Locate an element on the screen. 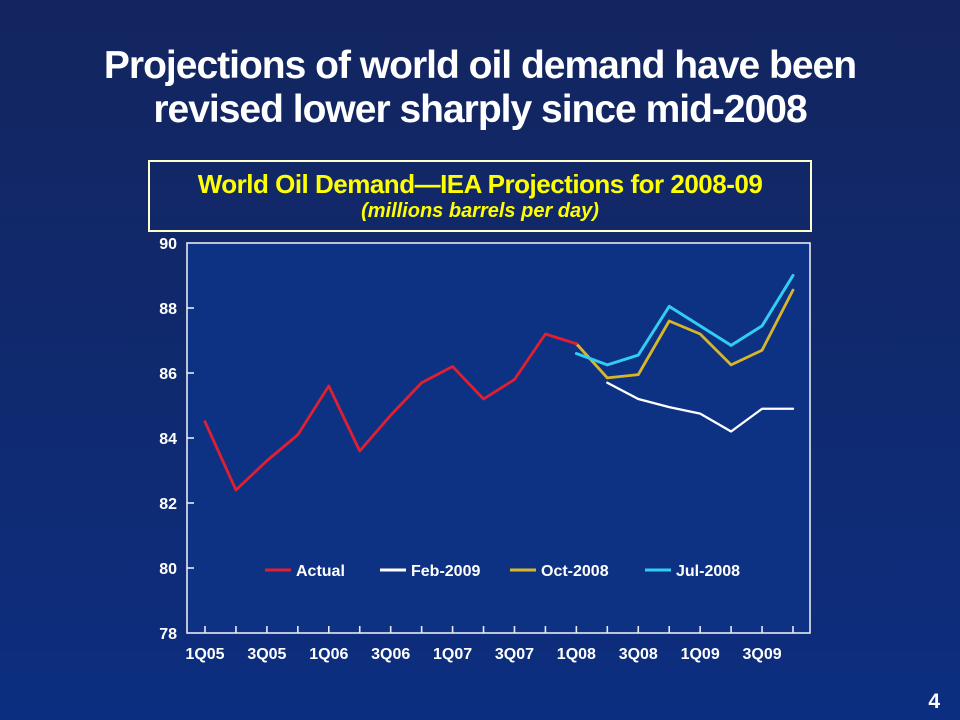 Image resolution: width=960 pixels, height=720 pixels. x-axis-label: 3Q08 is located at coordinates (638, 654).